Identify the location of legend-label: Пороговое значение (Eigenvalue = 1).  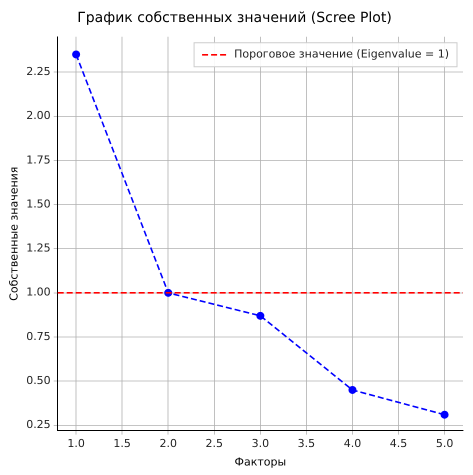
(342, 54).